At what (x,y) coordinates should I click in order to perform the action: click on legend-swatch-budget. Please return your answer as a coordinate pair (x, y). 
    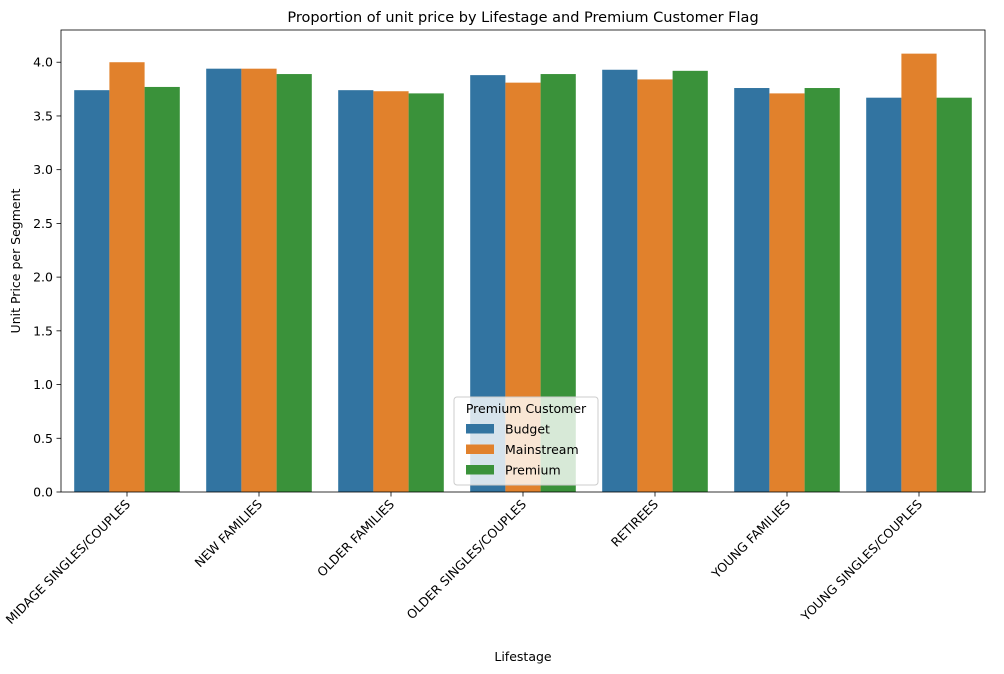
    Looking at the image, I should click on (480, 429).